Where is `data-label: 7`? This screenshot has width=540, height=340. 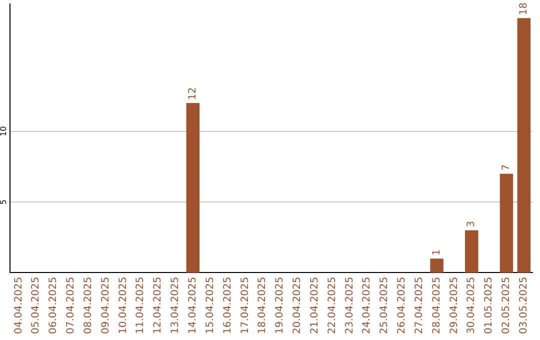 data-label: 7 is located at coordinates (506, 167).